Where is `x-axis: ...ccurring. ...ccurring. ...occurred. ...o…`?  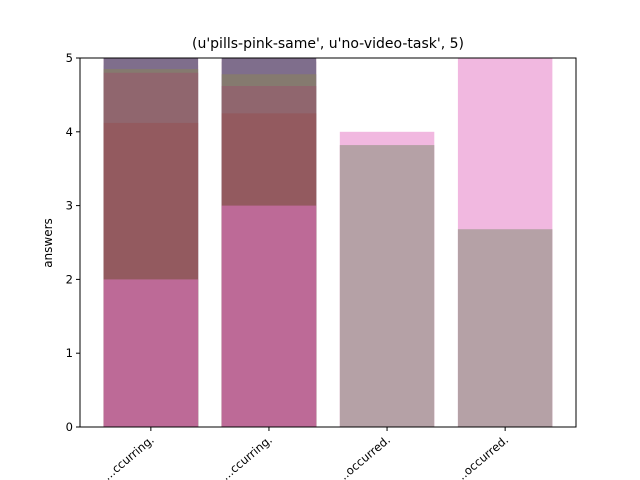
x-axis: ...ccurring. ...ccurring. ...occurred. ...o… is located at coordinates (306, 453).